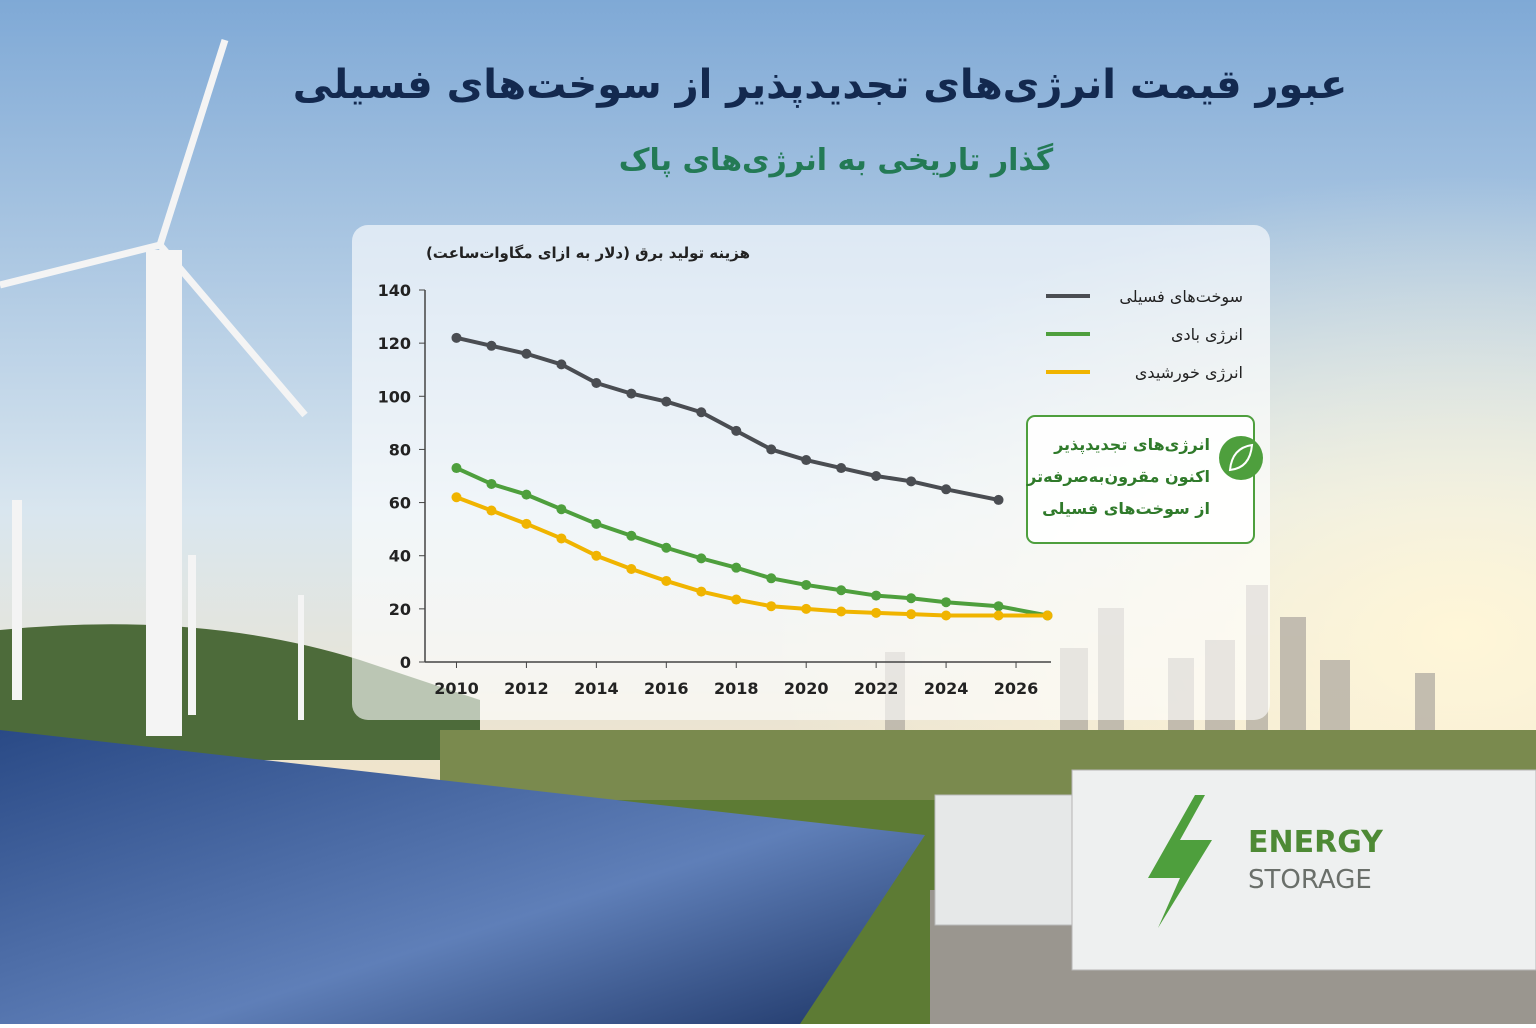 The height and width of the screenshot is (1028, 1536). I want to click on annotation-text: انرژی‌های تجدیدپذیر, so click(1131, 445).